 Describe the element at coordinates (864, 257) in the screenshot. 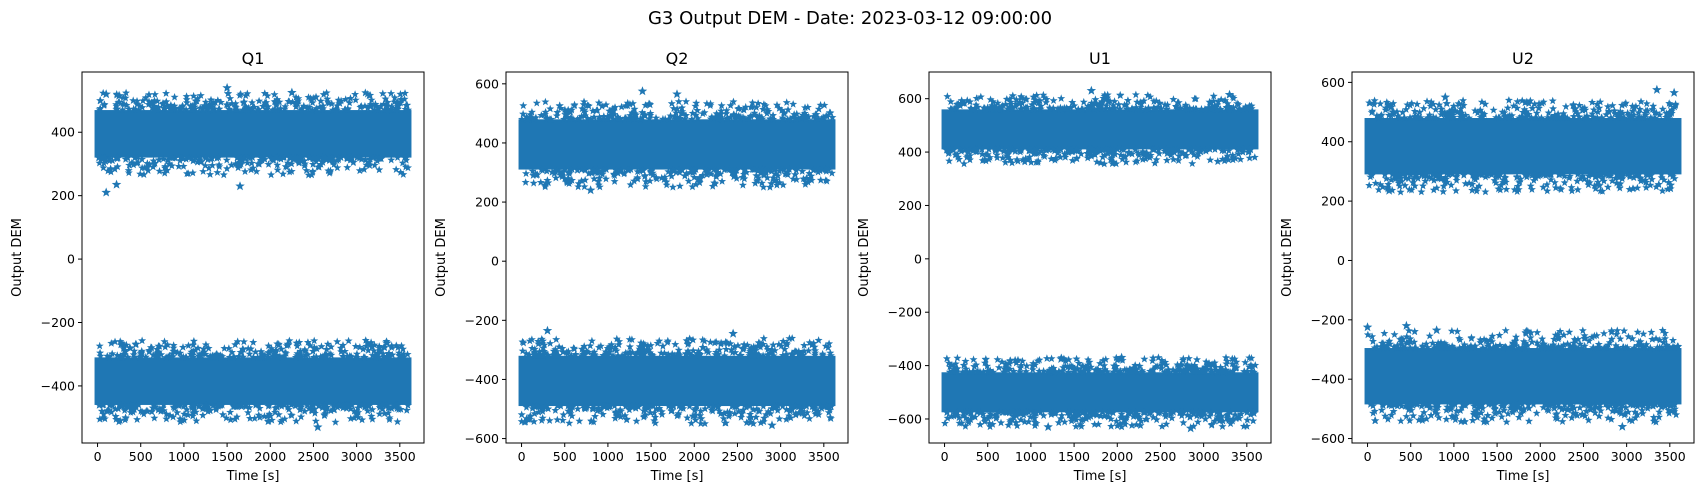

I see `y-axis-label-u1: Output DEM` at that location.